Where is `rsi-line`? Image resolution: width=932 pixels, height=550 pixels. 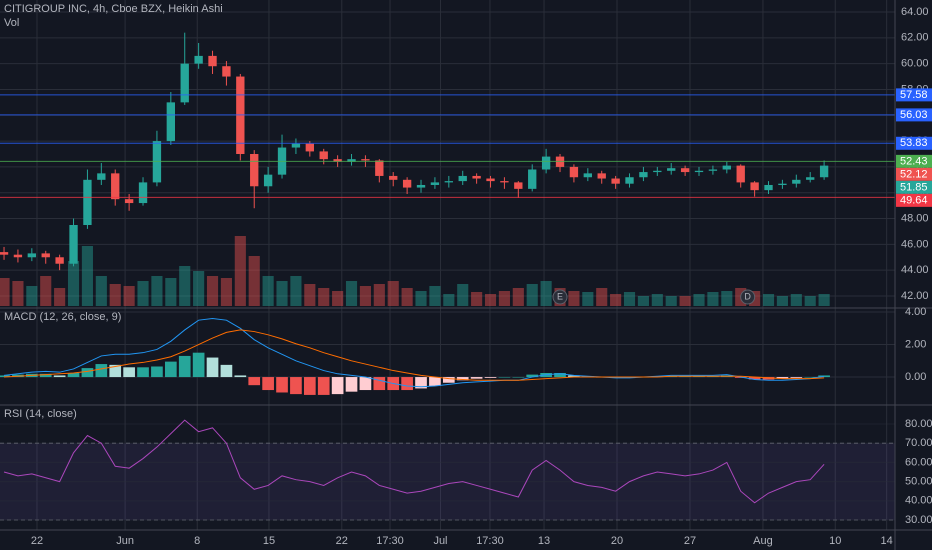
rsi-line is located at coordinates (414, 461).